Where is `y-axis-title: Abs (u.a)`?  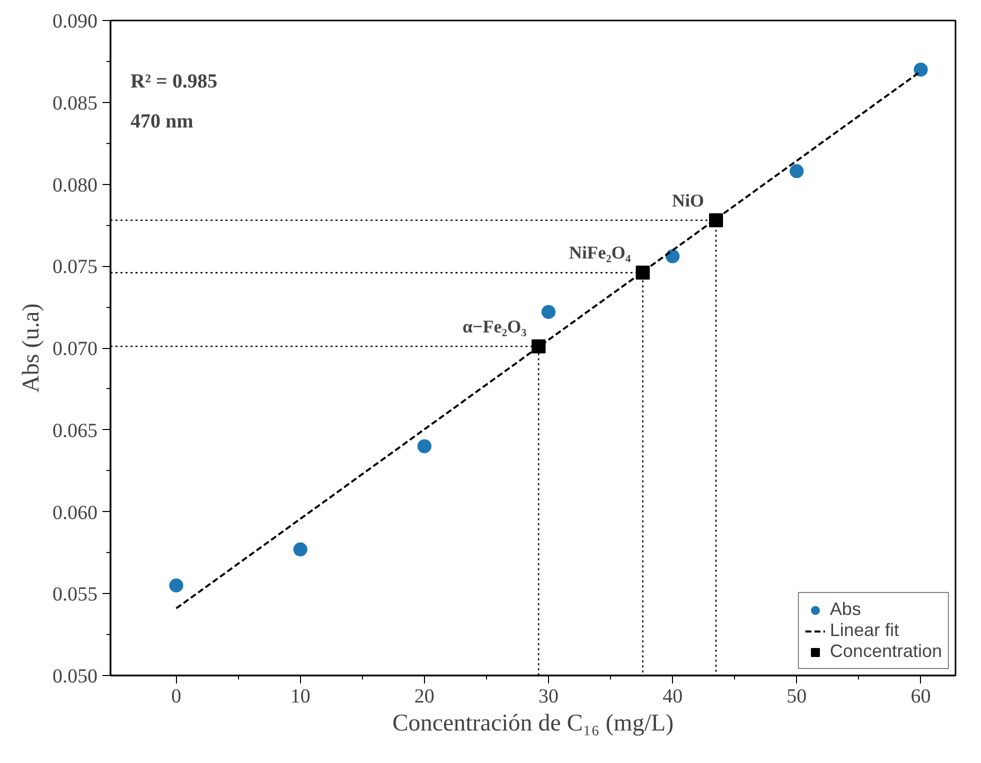 y-axis-title: Abs (u.a) is located at coordinates (31, 348).